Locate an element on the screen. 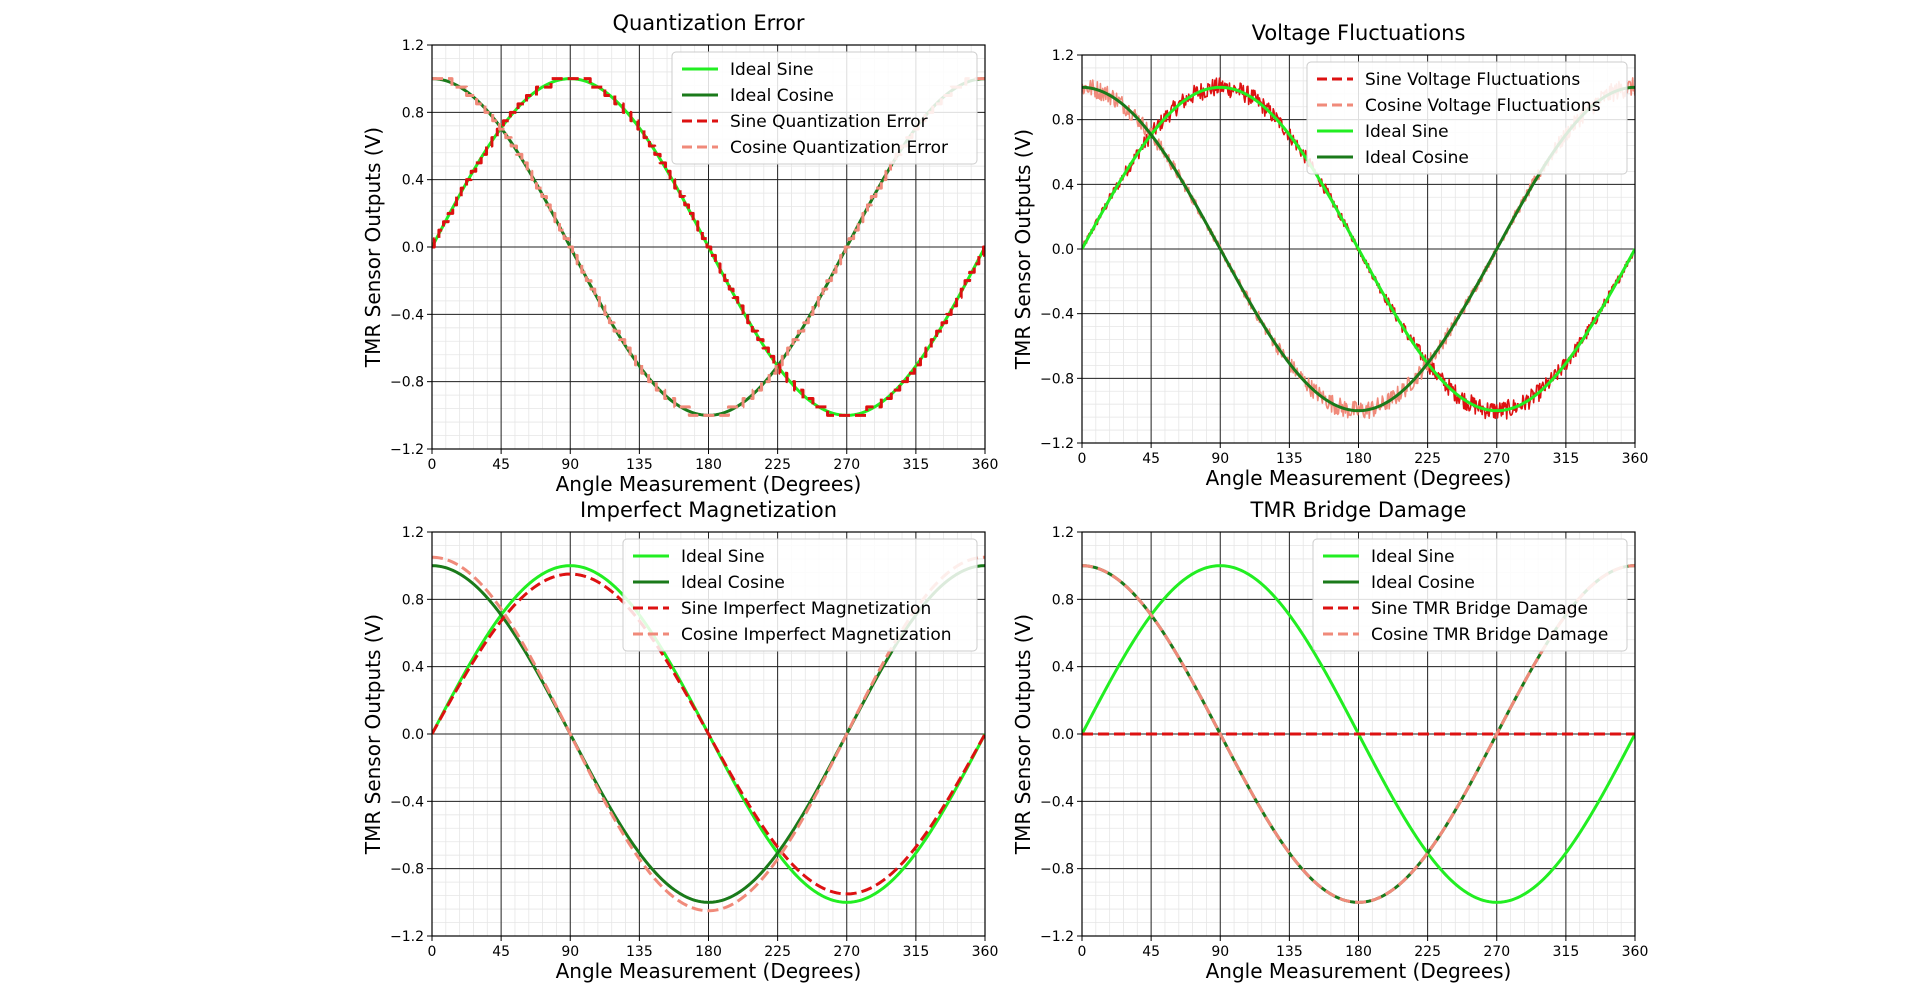  legend-label: Sine Quantization Error is located at coordinates (829, 122).